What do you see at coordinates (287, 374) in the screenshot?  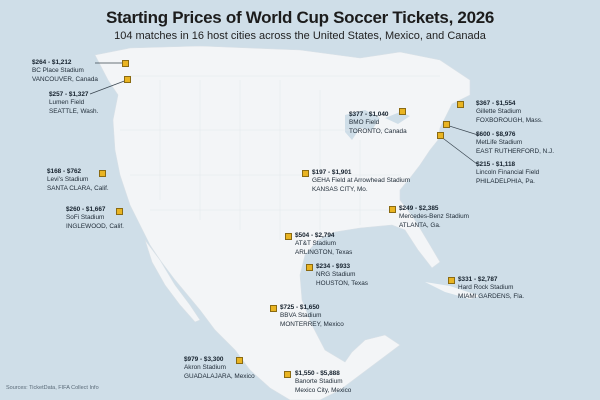 I see `marker-mexico-city` at bounding box center [287, 374].